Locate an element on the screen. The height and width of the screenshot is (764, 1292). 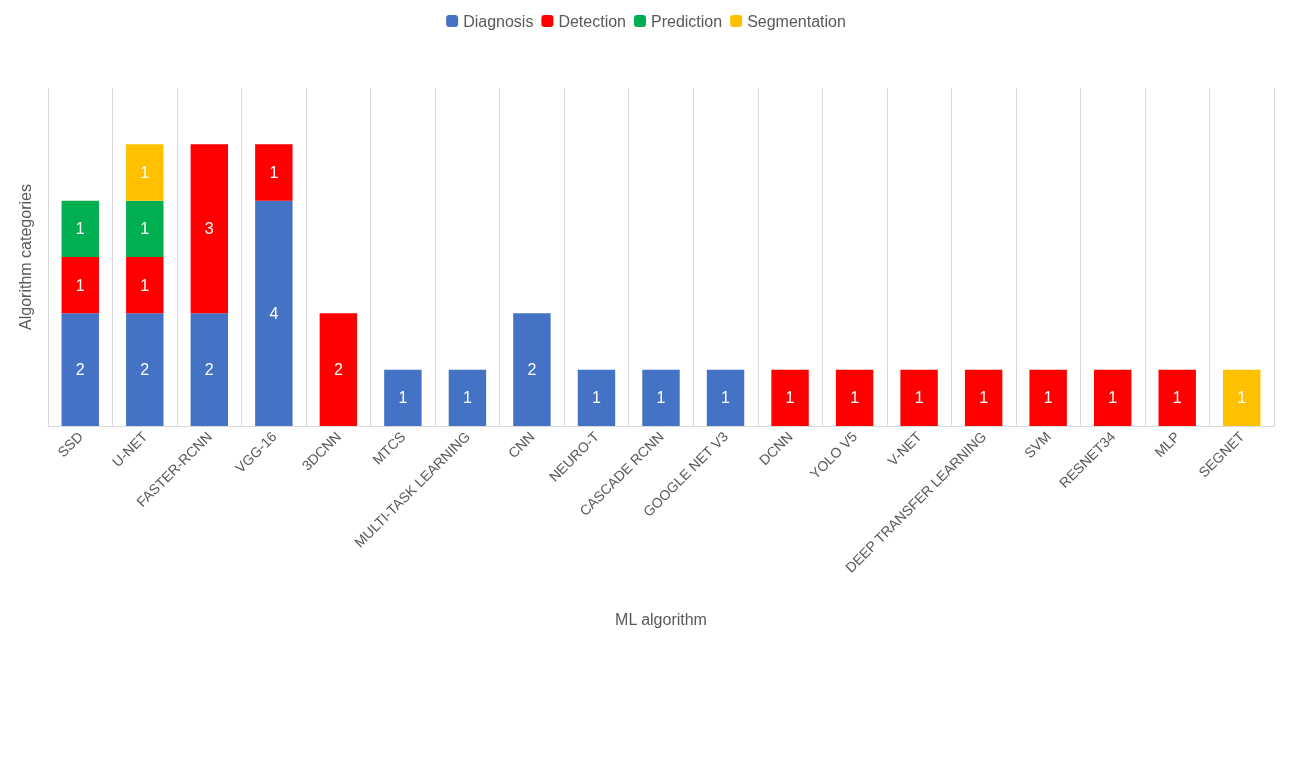
data-label: 3 is located at coordinates (209, 229).